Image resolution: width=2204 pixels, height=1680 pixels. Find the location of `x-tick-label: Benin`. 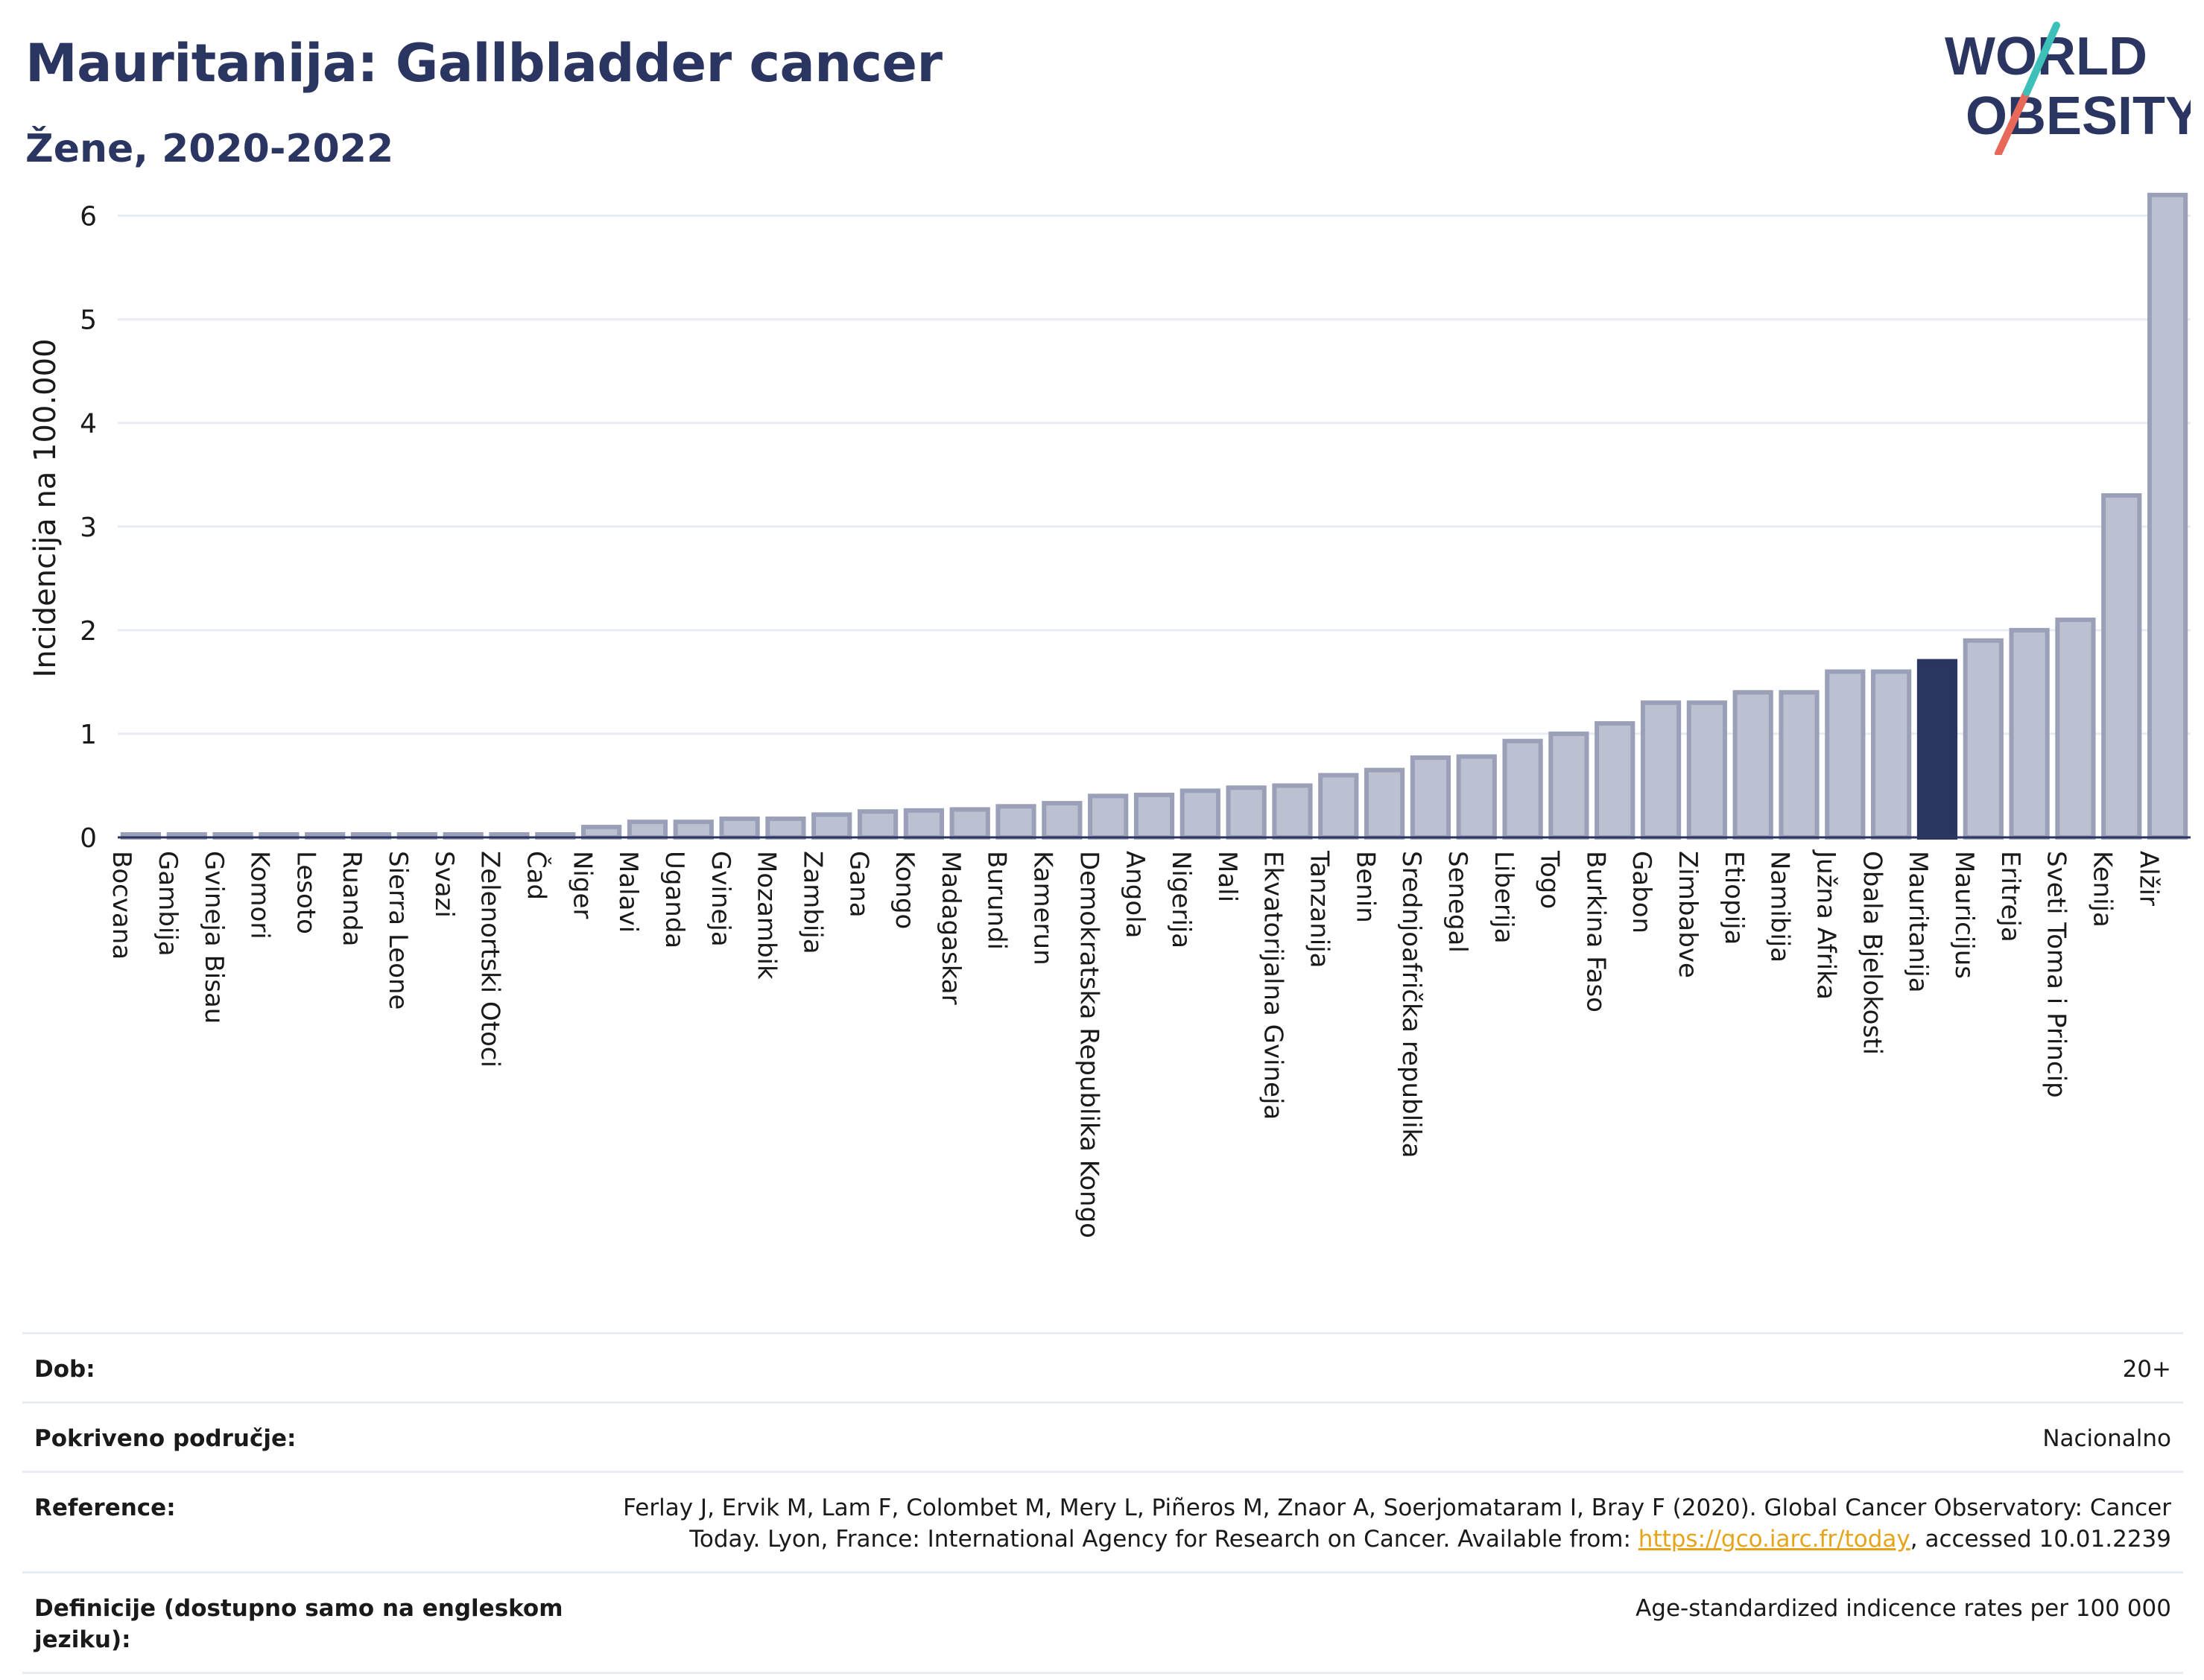

x-tick-label: Benin is located at coordinates (1365, 887).